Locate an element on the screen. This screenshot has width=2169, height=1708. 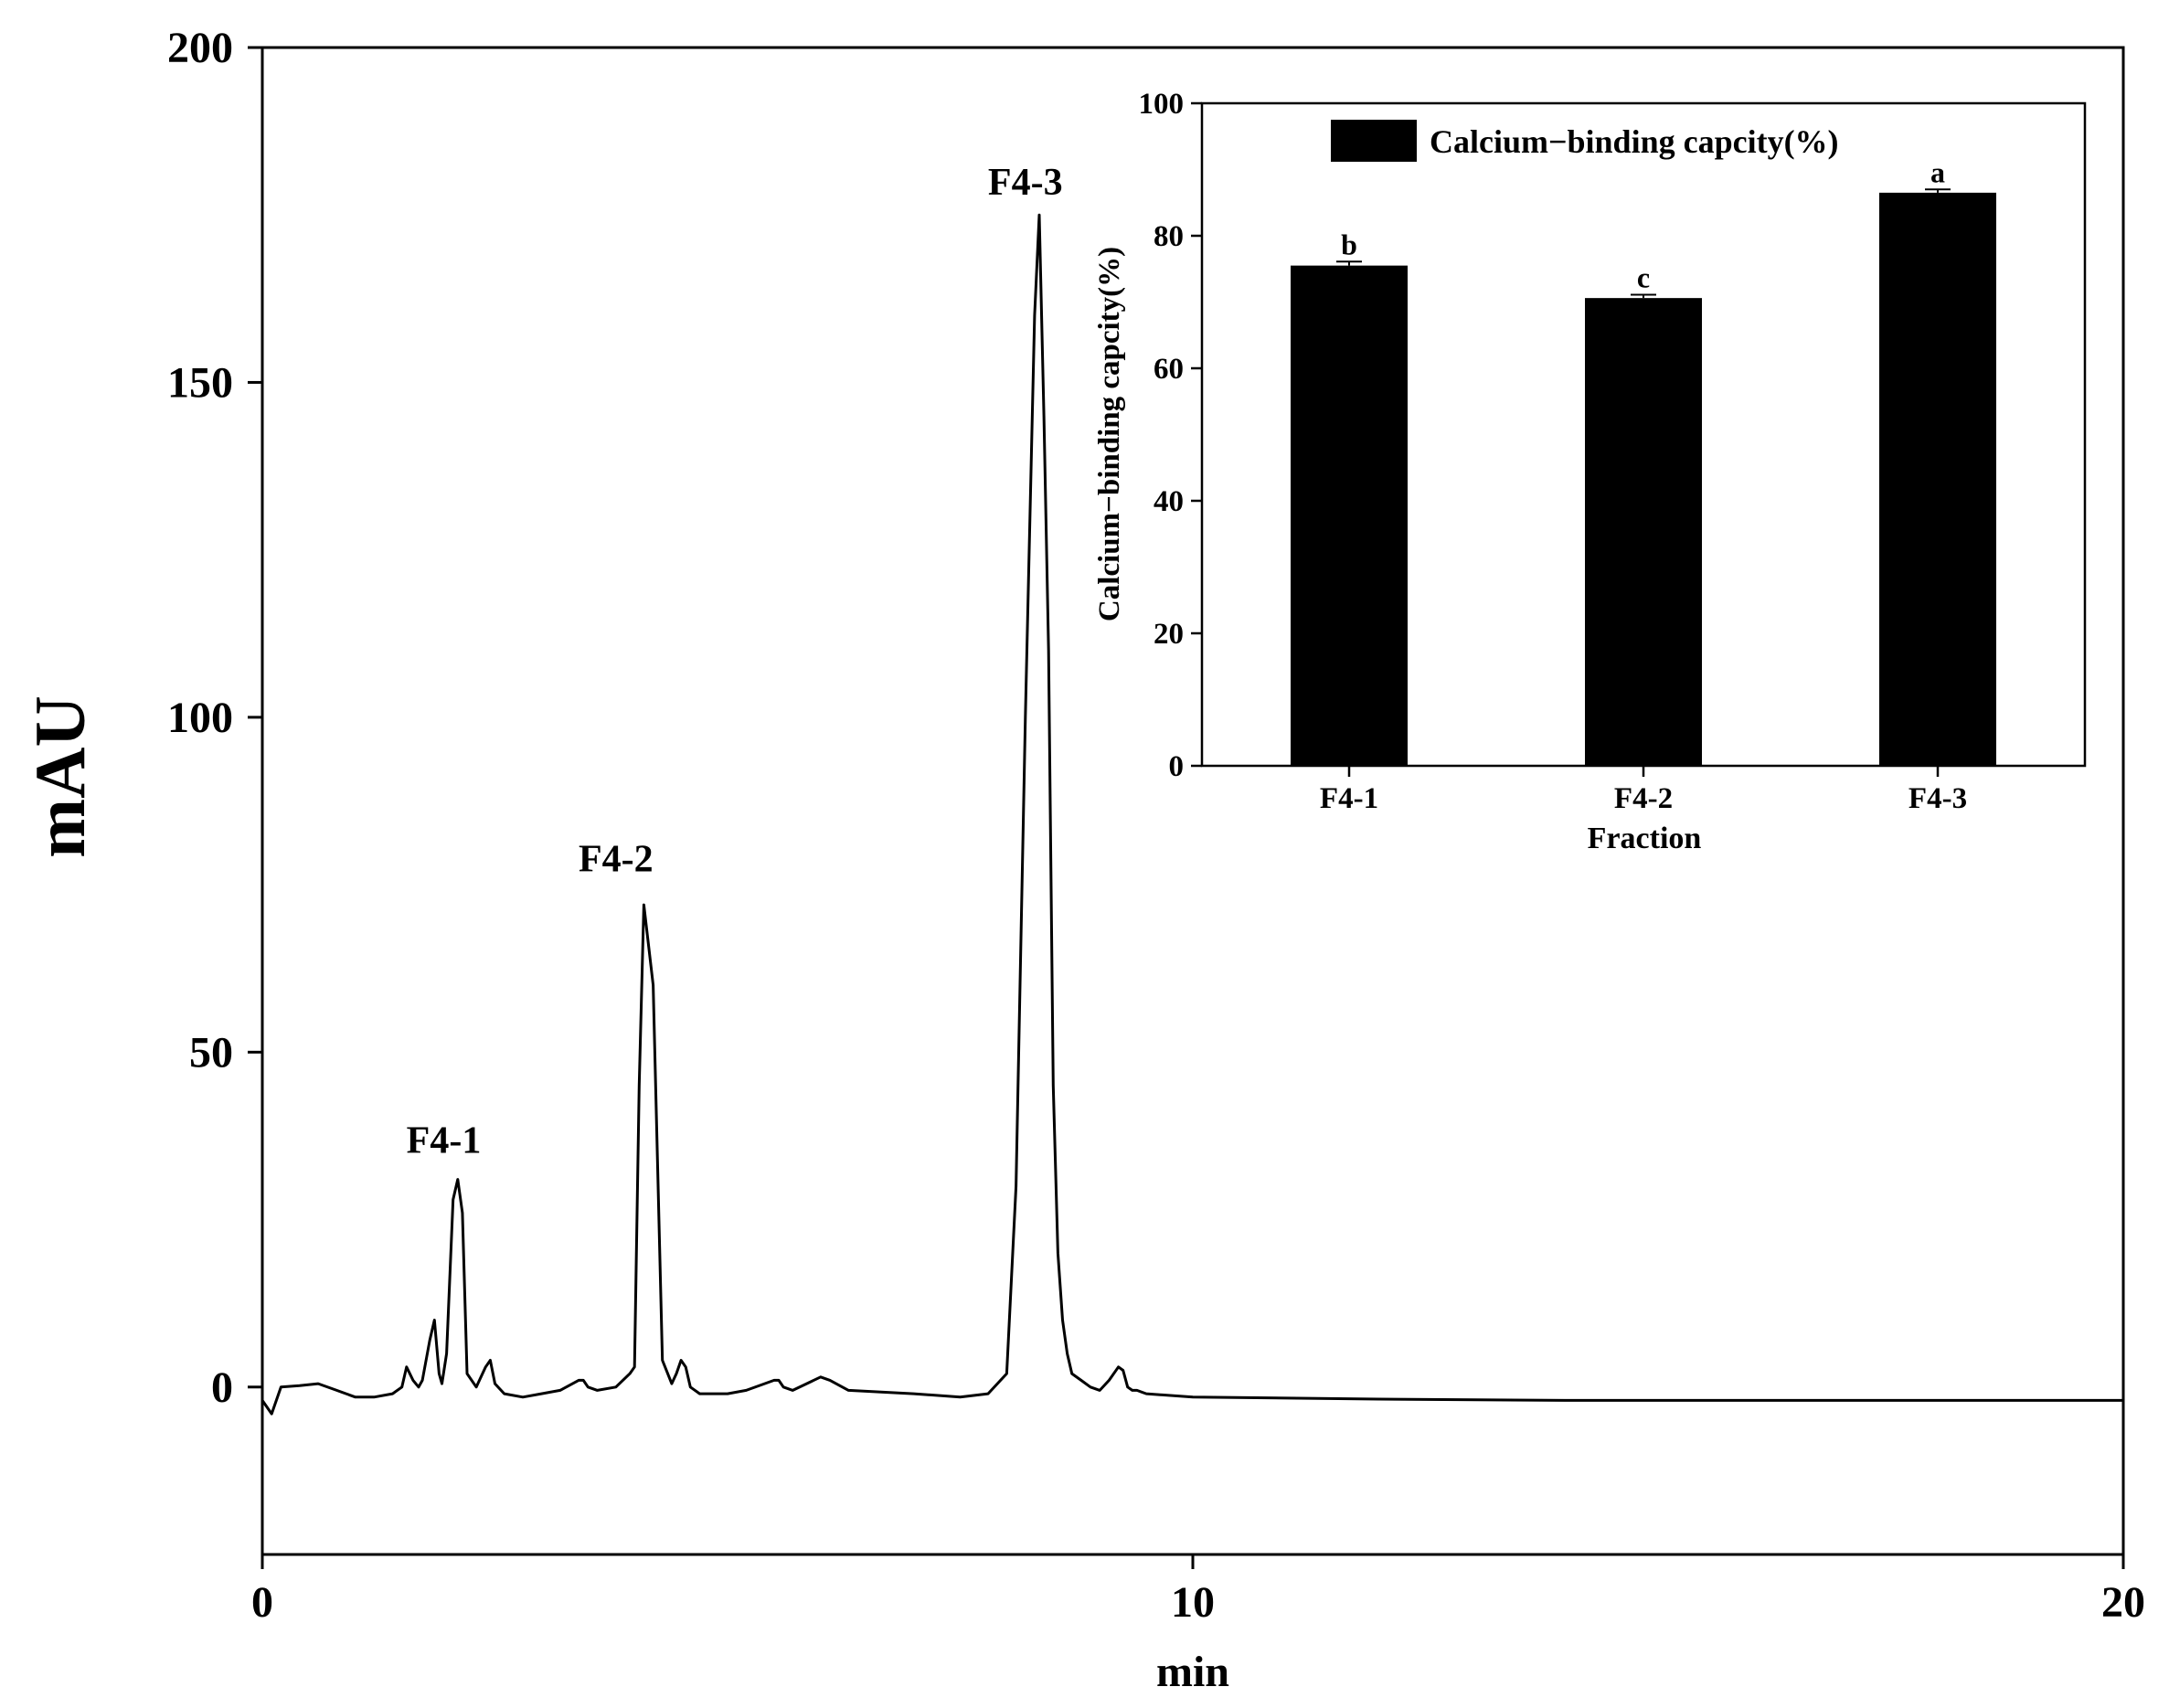
main-y-tick-label: 150 is located at coordinates (200, 382).